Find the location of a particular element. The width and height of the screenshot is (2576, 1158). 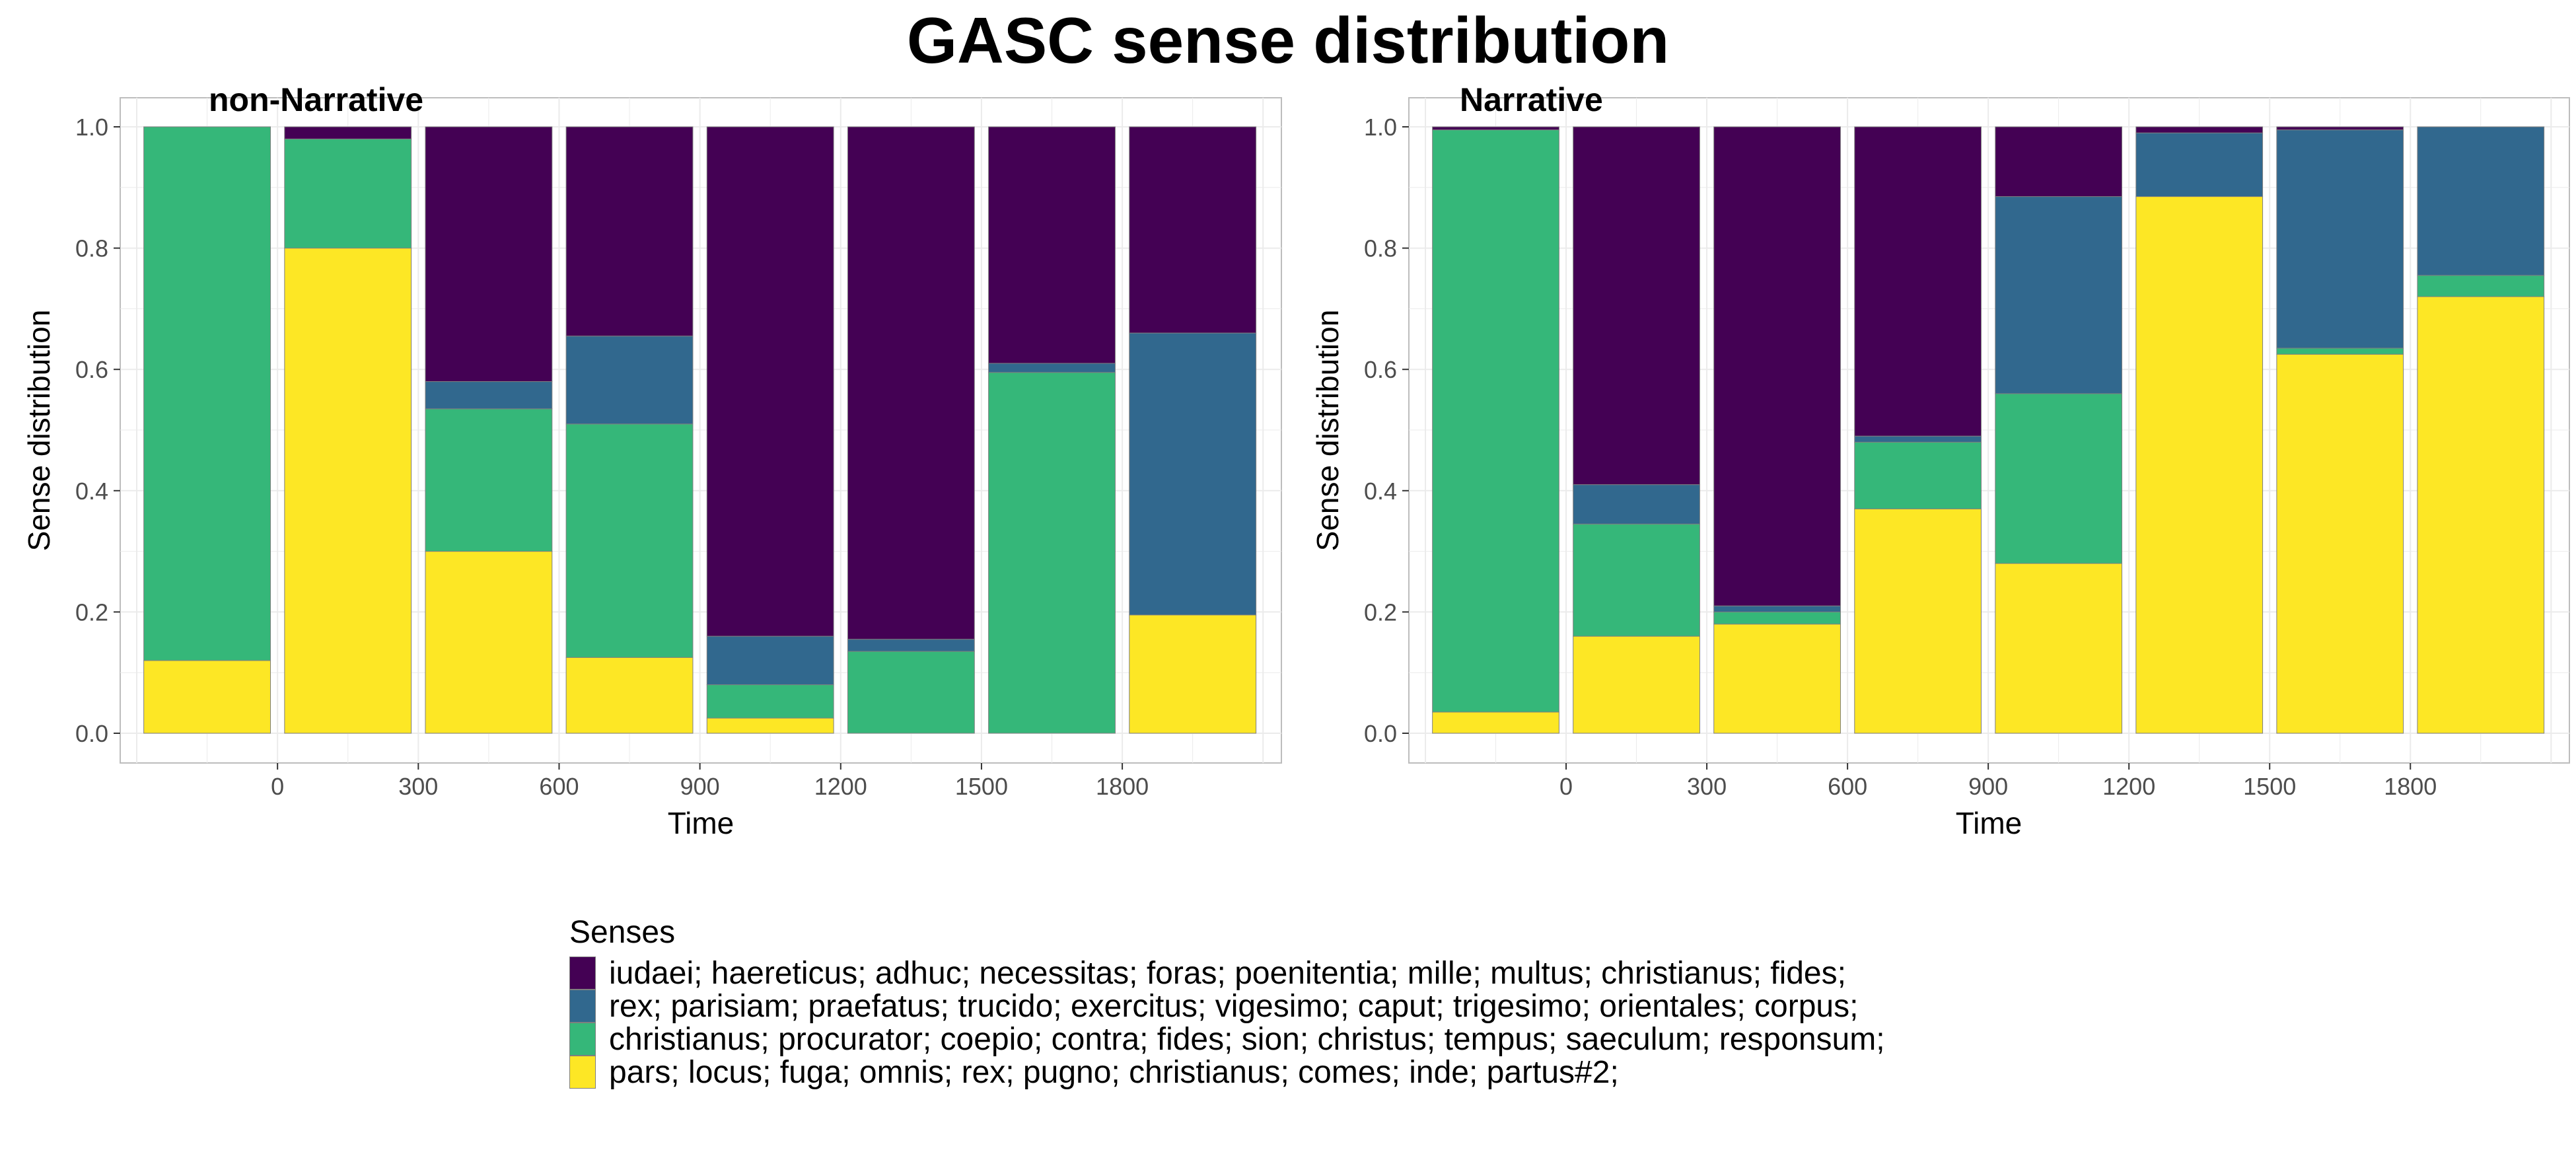

y-tick-label: 0.0 is located at coordinates (1381, 733).